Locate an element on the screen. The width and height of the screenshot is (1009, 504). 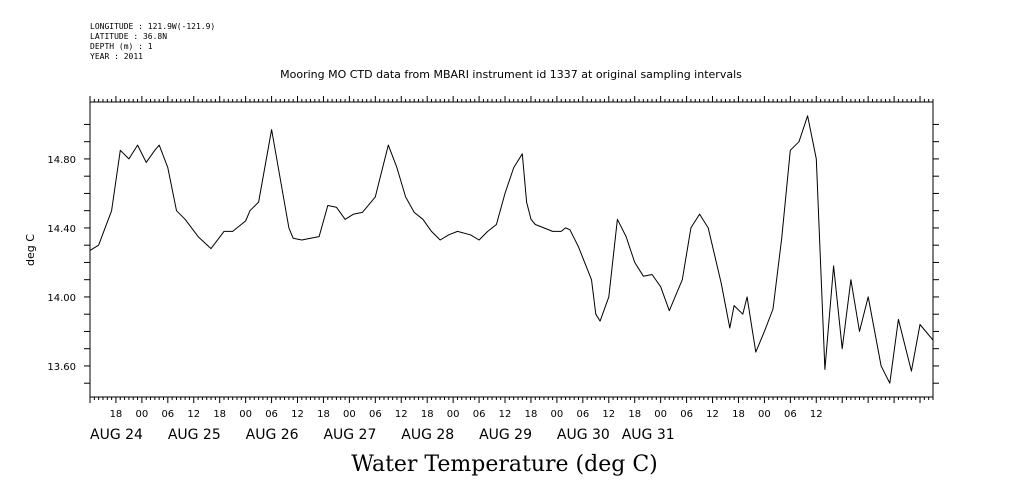
bottom-axis-ticks is located at coordinates (511, 400).